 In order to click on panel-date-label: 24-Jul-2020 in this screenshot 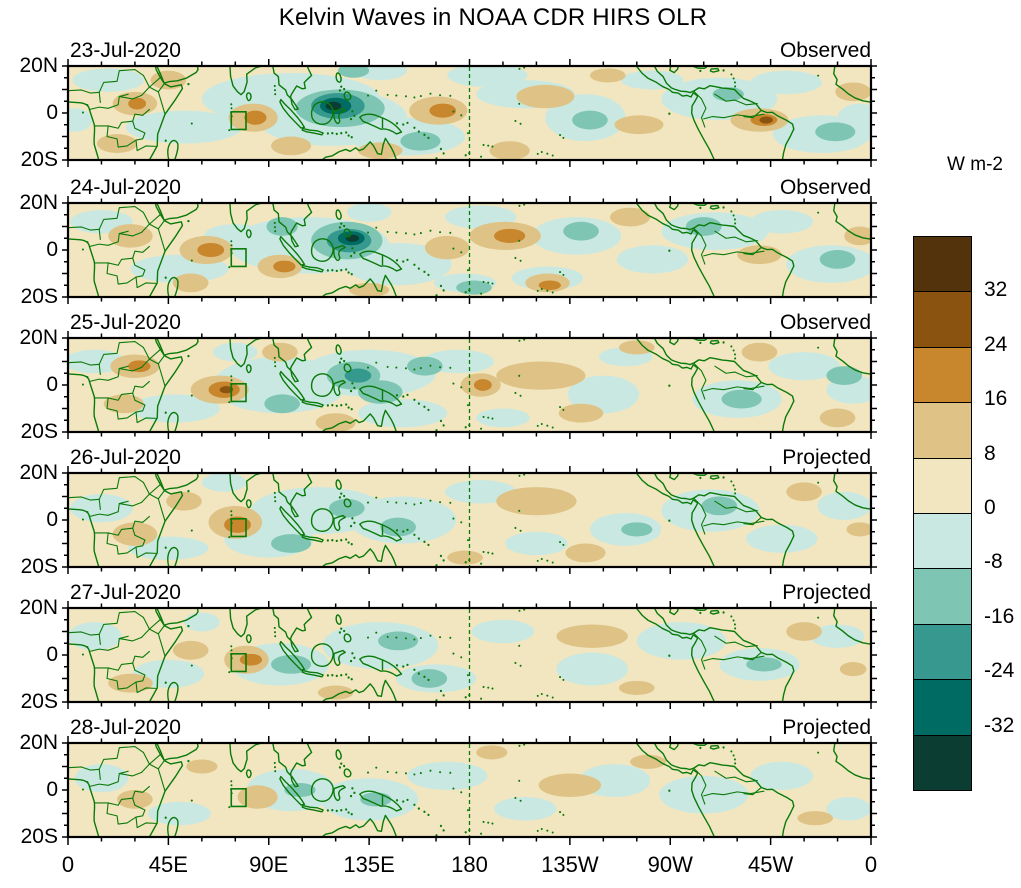, I will do `click(125, 187)`.